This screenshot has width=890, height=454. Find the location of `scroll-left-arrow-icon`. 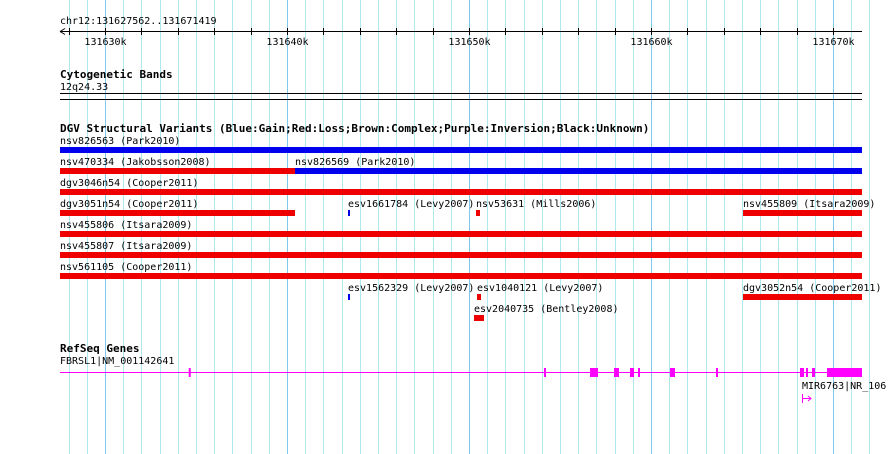

scroll-left-arrow-icon is located at coordinates (62, 31).